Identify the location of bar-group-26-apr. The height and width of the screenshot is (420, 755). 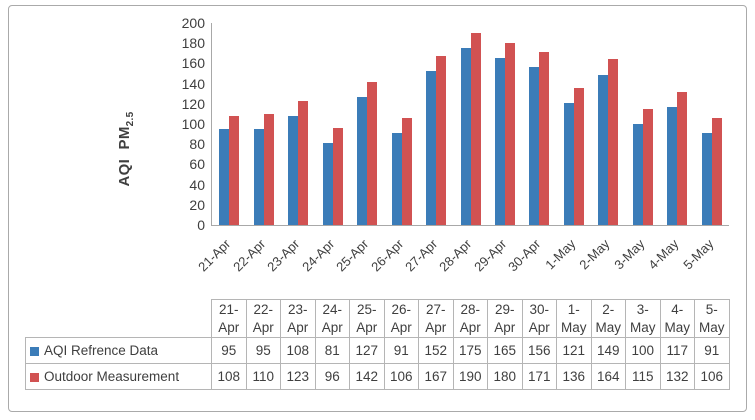
(401, 124).